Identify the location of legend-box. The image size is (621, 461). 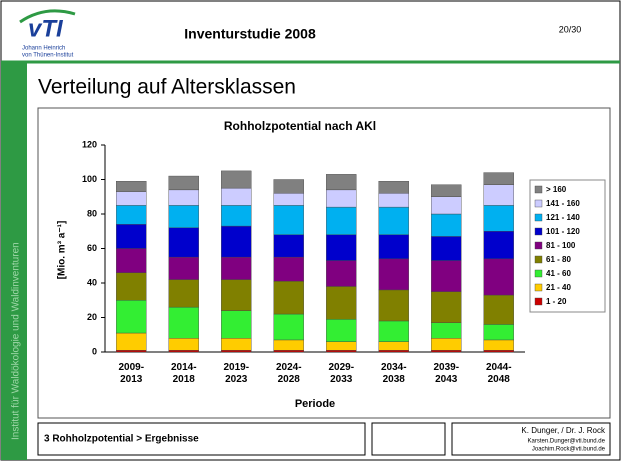
(567, 246).